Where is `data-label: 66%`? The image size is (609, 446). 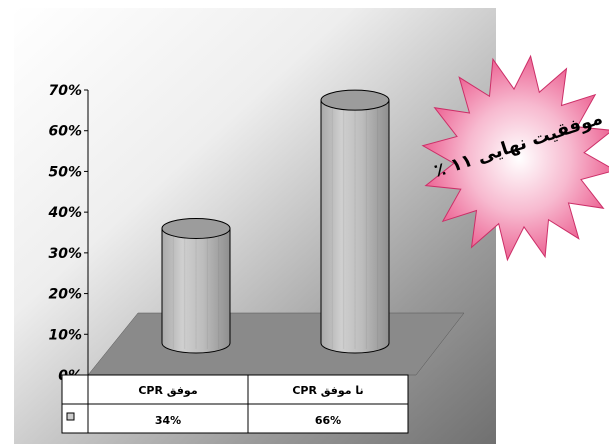
data-label: 66% is located at coordinates (328, 420).